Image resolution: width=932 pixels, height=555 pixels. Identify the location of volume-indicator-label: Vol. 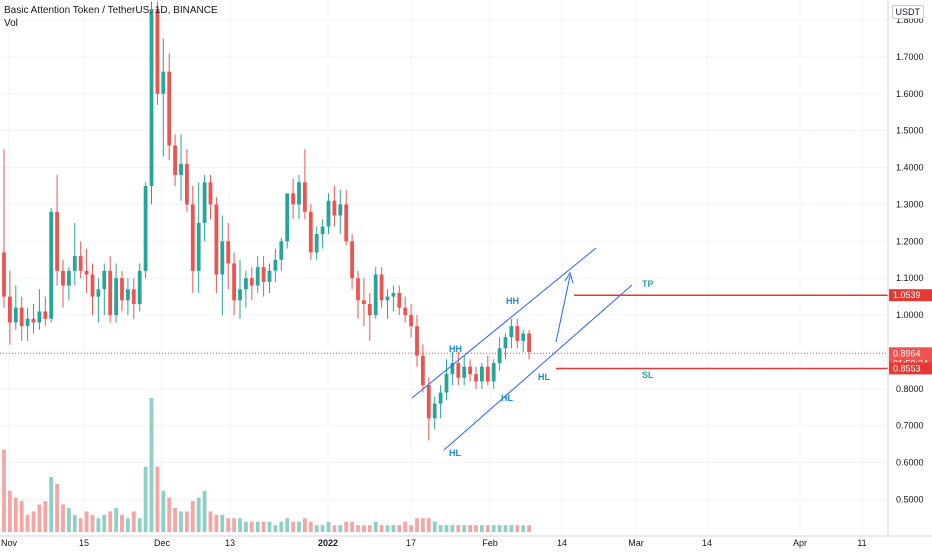
(11, 23).